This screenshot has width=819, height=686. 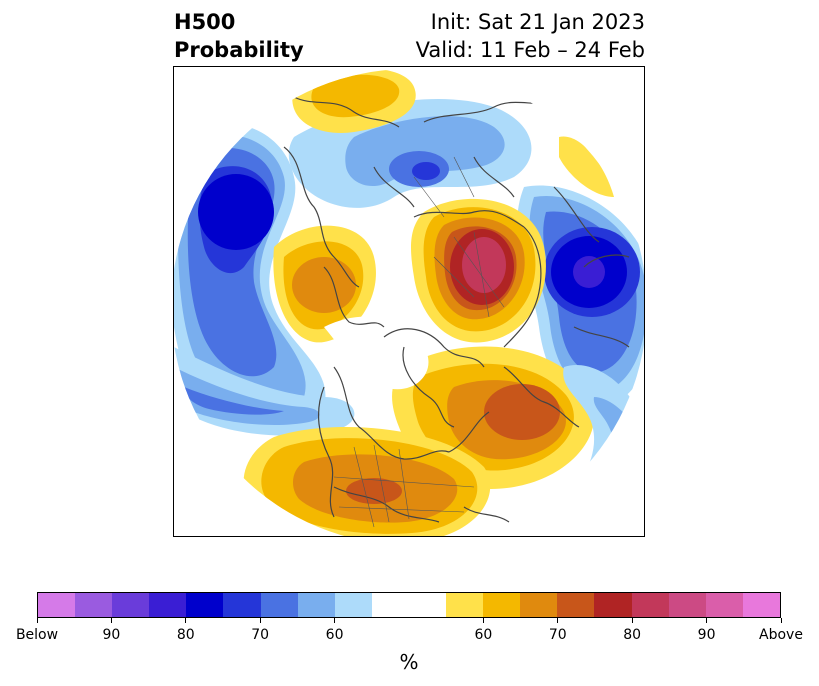 I want to click on anomaly-above-north-atlantic, so click(x=324, y=284).